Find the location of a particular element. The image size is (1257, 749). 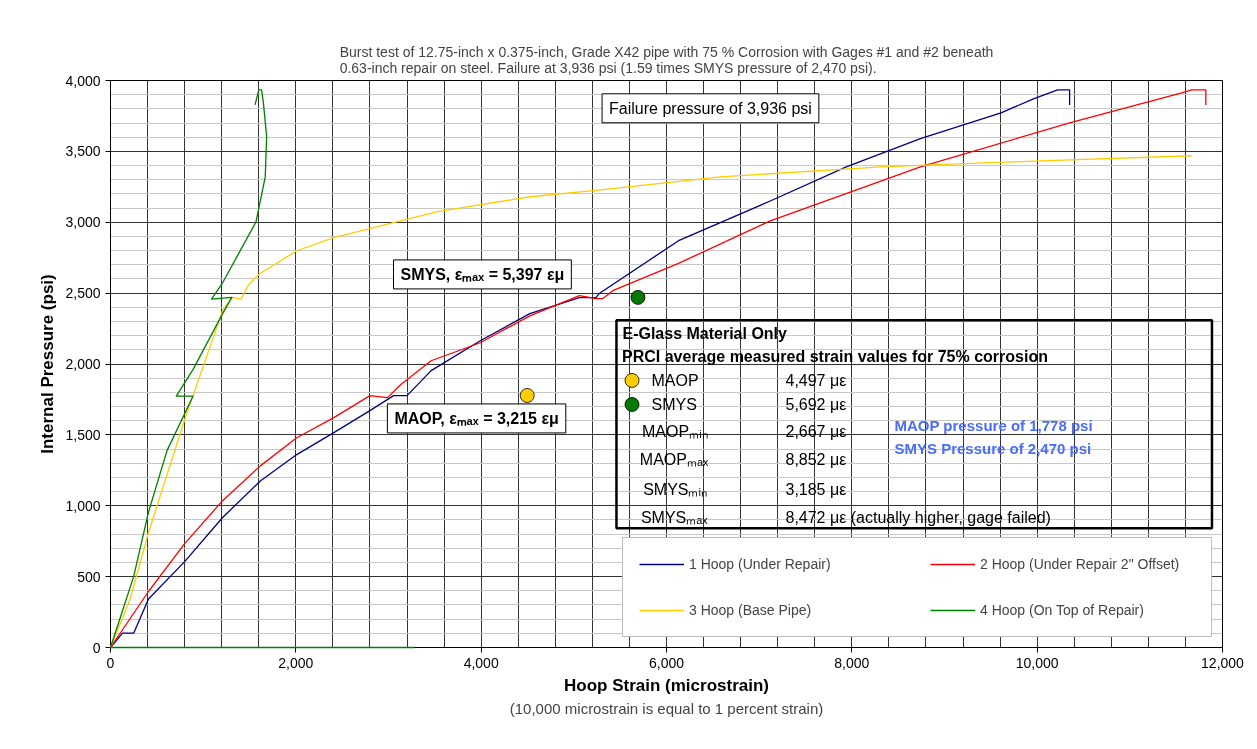

legend-label: 1 Hoop (Under Repair) is located at coordinates (760, 564).